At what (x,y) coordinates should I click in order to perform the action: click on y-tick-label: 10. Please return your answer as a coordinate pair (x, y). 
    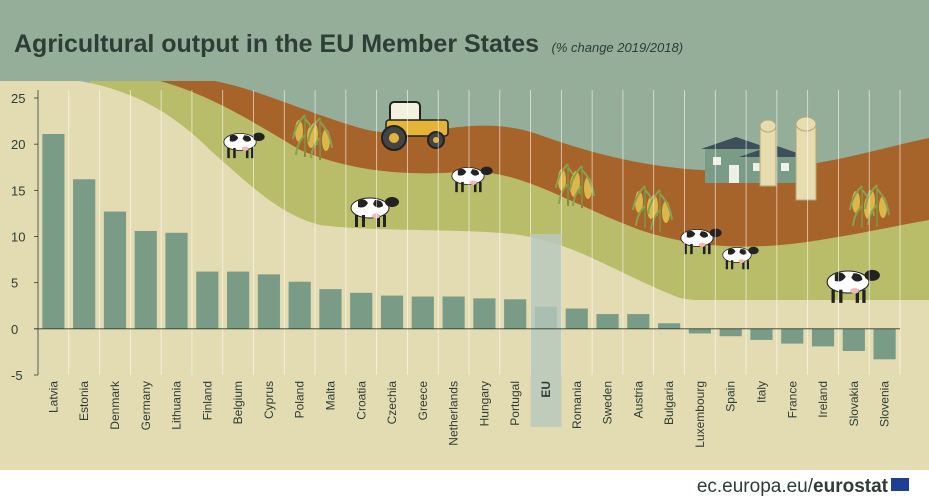
    Looking at the image, I should click on (18, 237).